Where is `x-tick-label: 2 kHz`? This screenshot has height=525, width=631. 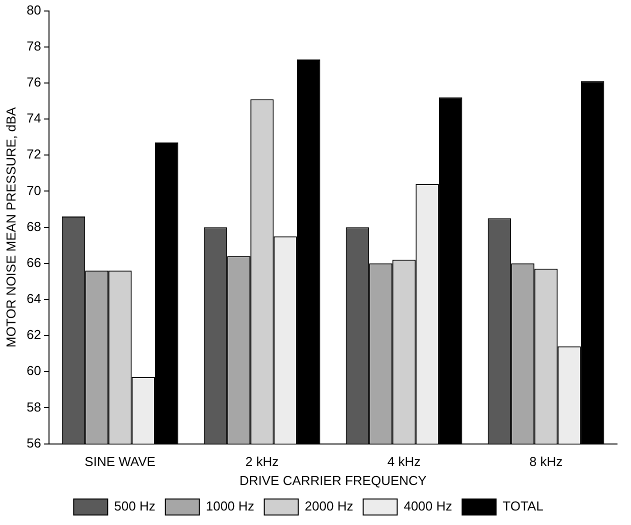 x-tick-label: 2 kHz is located at coordinates (262, 462).